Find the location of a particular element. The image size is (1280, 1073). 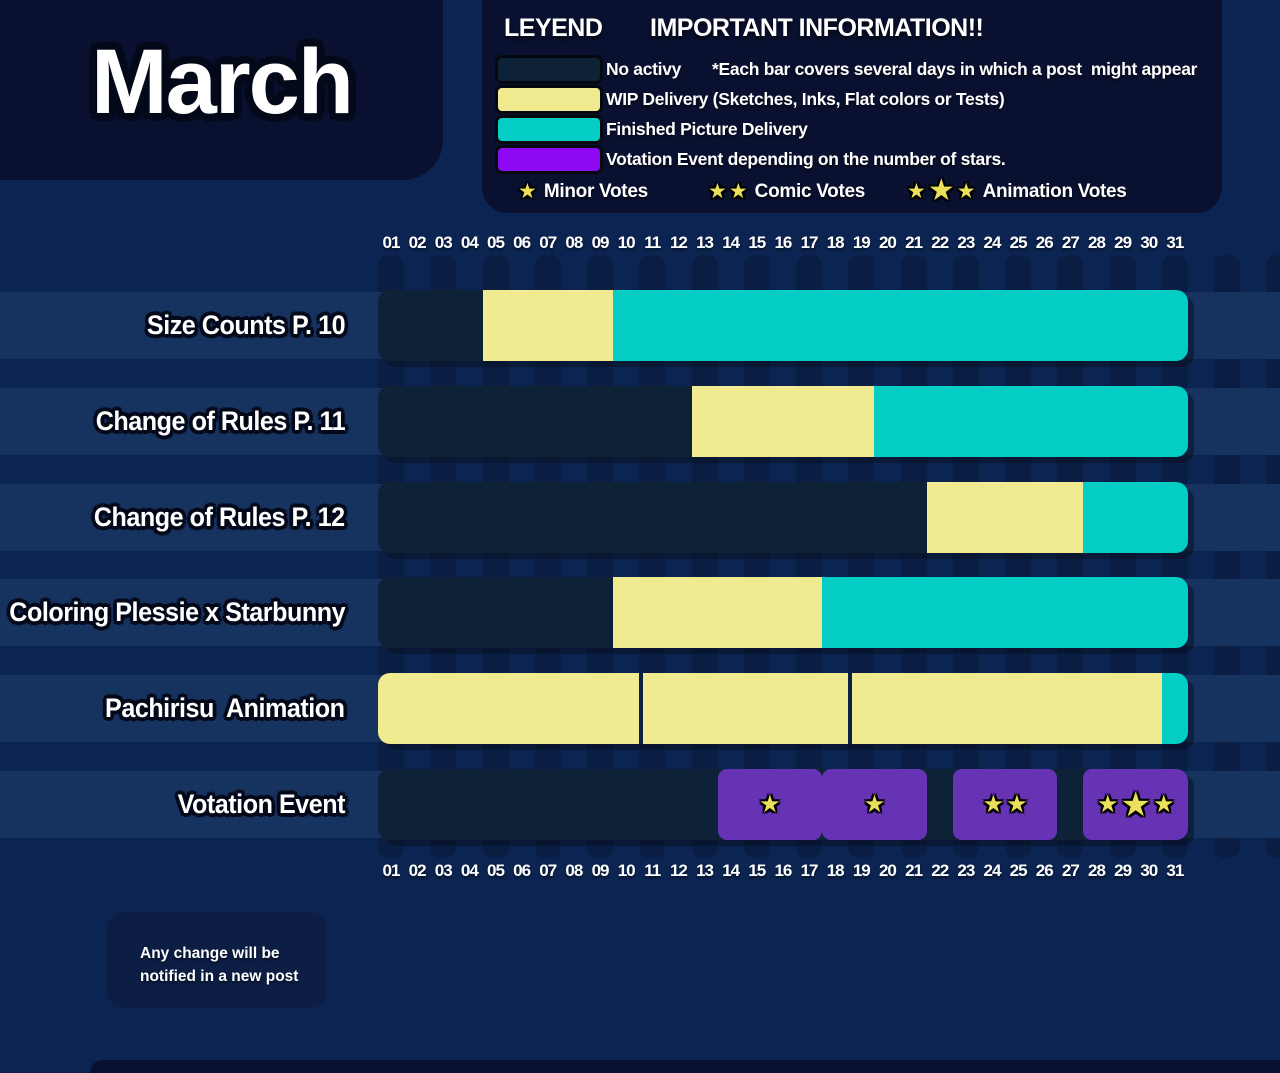

legend-swatch-votation is located at coordinates (549, 159).